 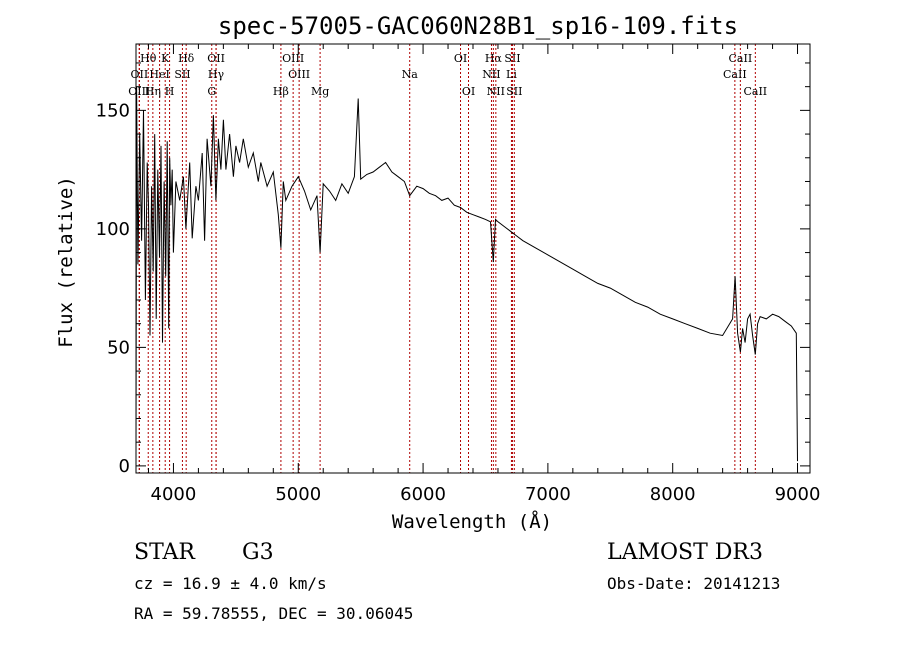 I want to click on line-label-16: Na, so click(x=410, y=74).